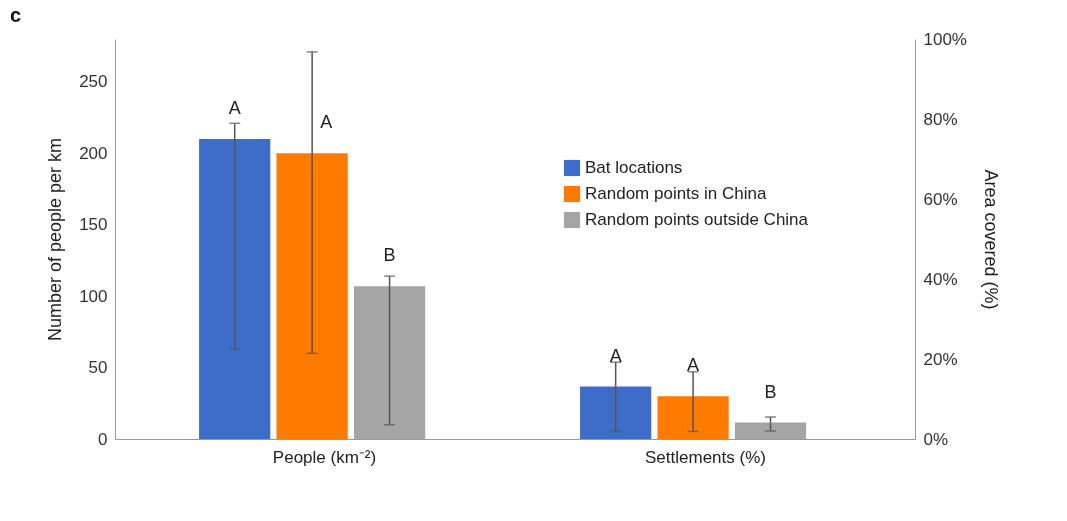 The width and height of the screenshot is (1067, 521). Describe the element at coordinates (93, 82) in the screenshot. I see `y-tick-label: 250` at that location.